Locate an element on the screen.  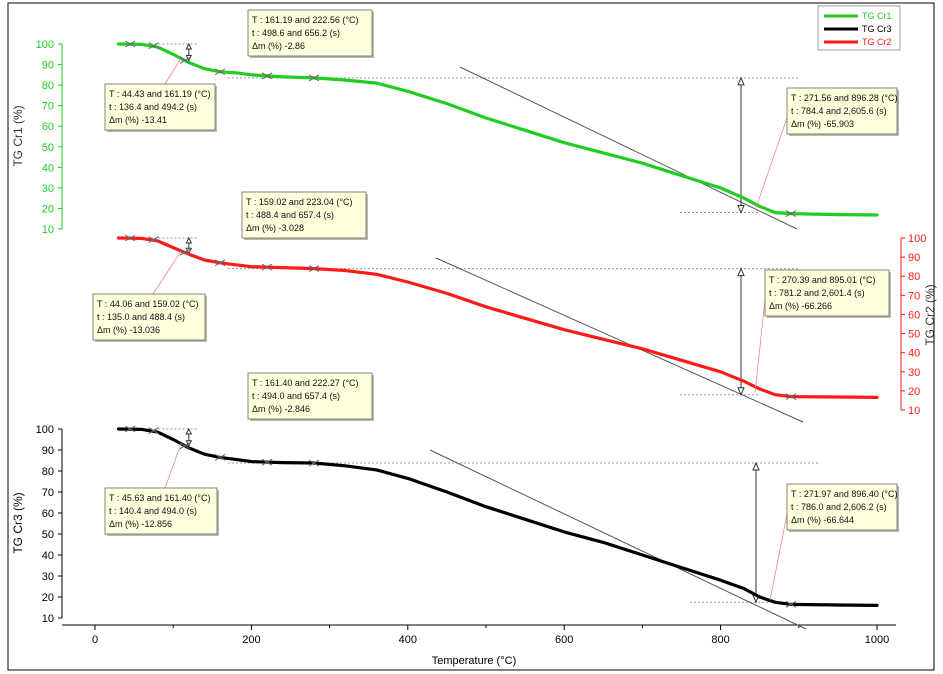
annotation-line: Δm (%) -2.846 is located at coordinates (281, 409).